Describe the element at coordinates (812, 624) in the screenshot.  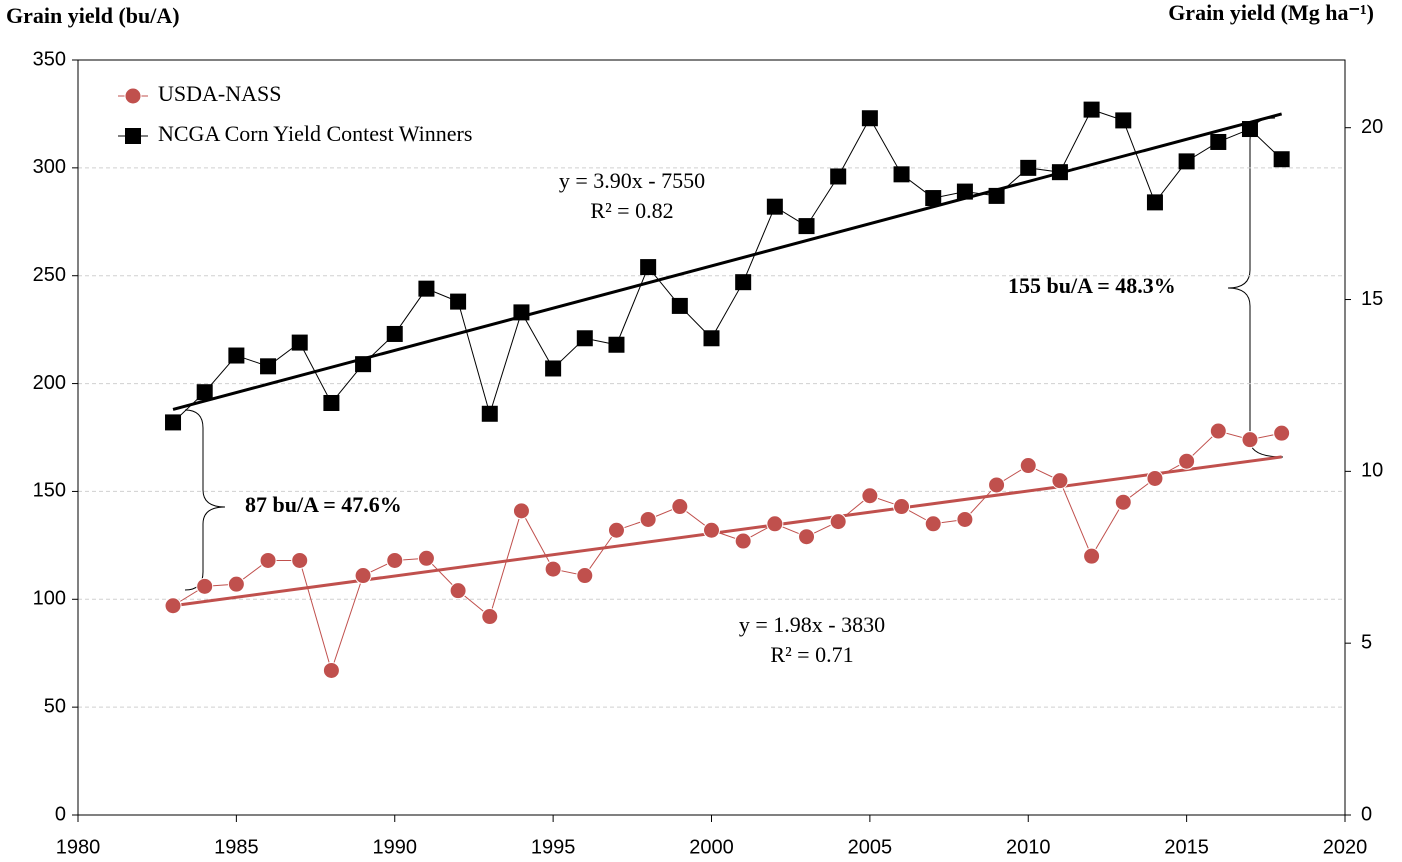
I see `equation: y = 1.98x - 3830` at that location.